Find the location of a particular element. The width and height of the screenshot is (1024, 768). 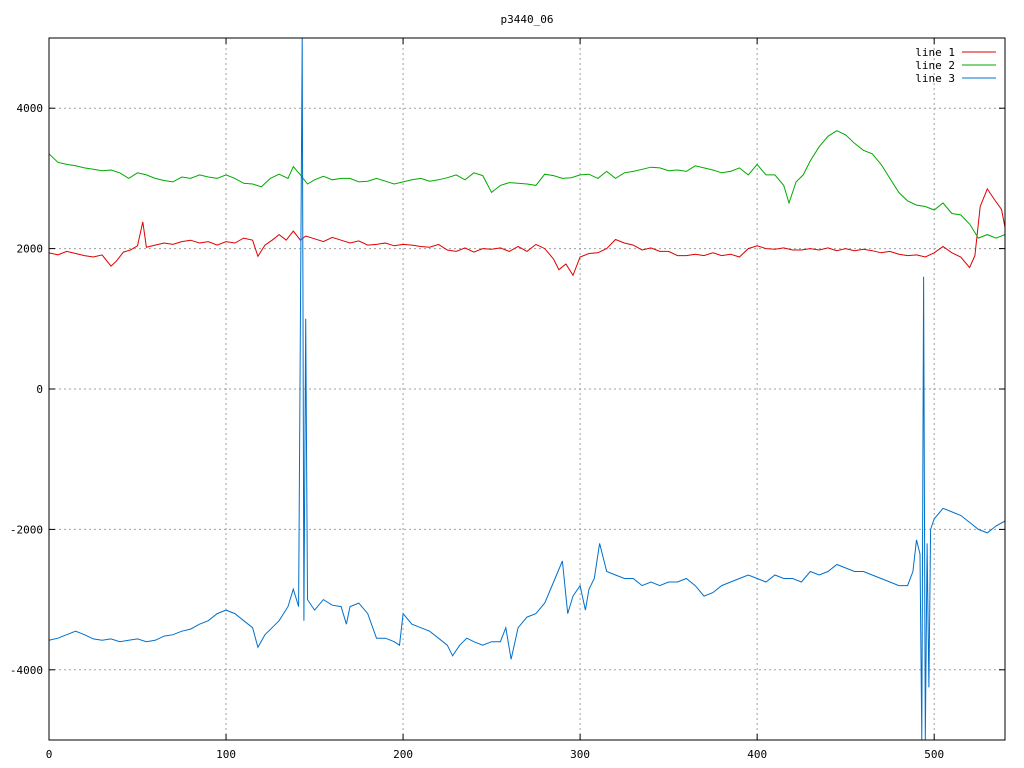

x-tick-label: 0 is located at coordinates (49, 754).